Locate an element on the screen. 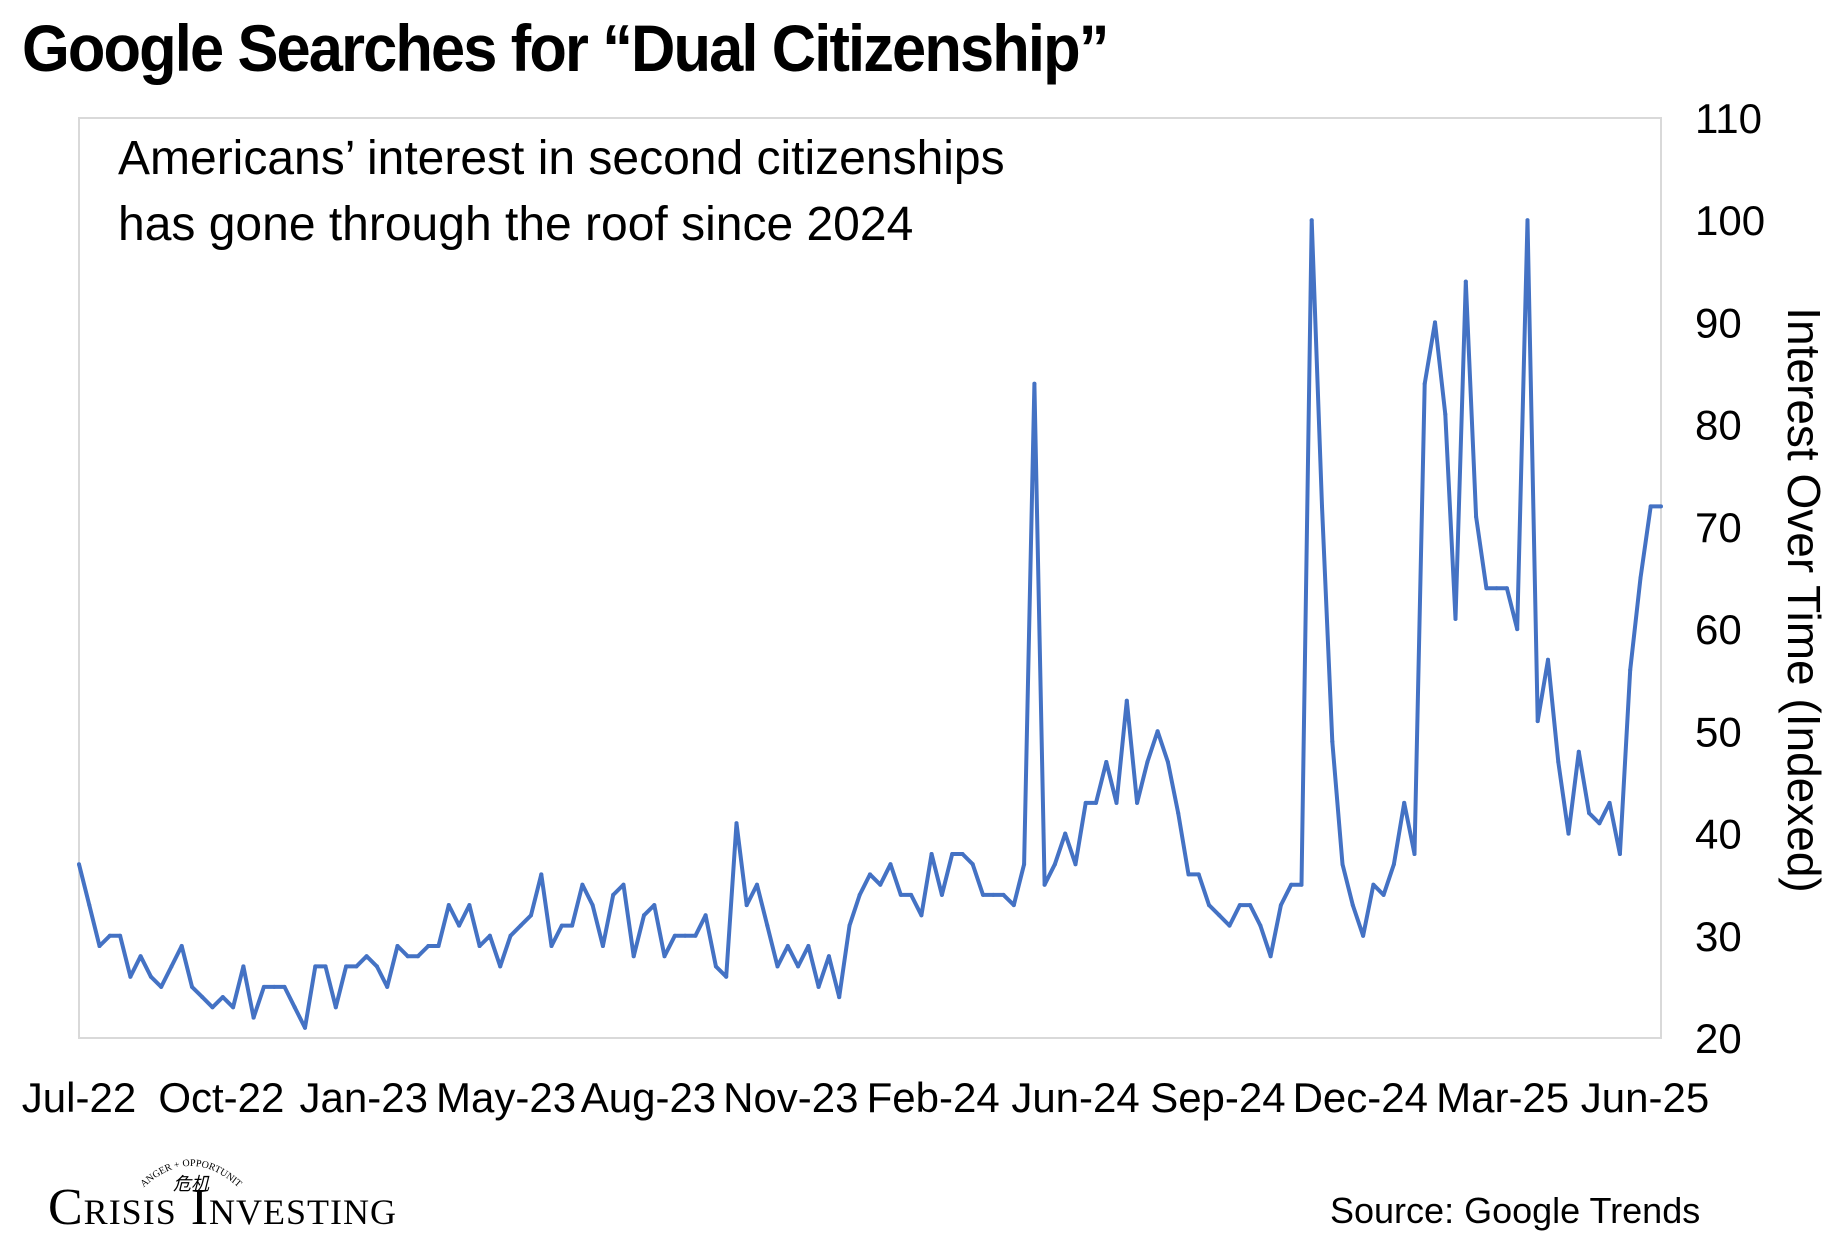 The image size is (1832, 1246). y-tick-label: 20 is located at coordinates (1718, 1038).